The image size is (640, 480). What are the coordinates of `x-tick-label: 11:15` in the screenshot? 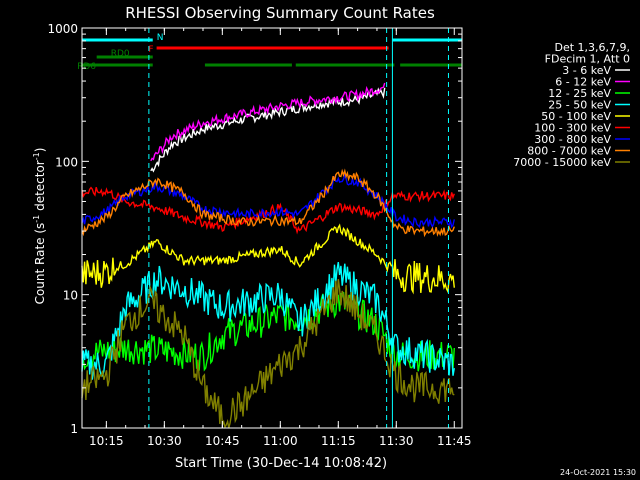 It's located at (338, 441).